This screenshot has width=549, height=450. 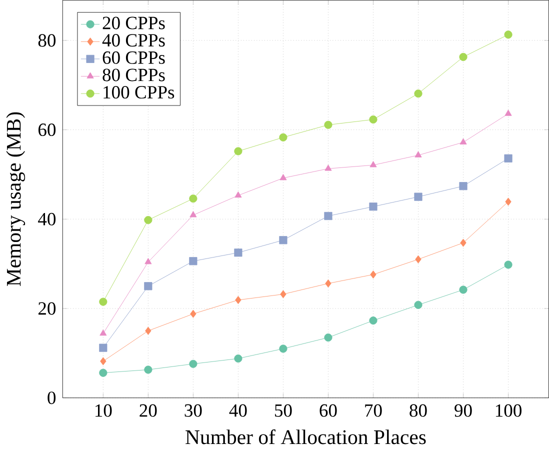 What do you see at coordinates (47, 308) in the screenshot?
I see `y-tick-label: 20` at bounding box center [47, 308].